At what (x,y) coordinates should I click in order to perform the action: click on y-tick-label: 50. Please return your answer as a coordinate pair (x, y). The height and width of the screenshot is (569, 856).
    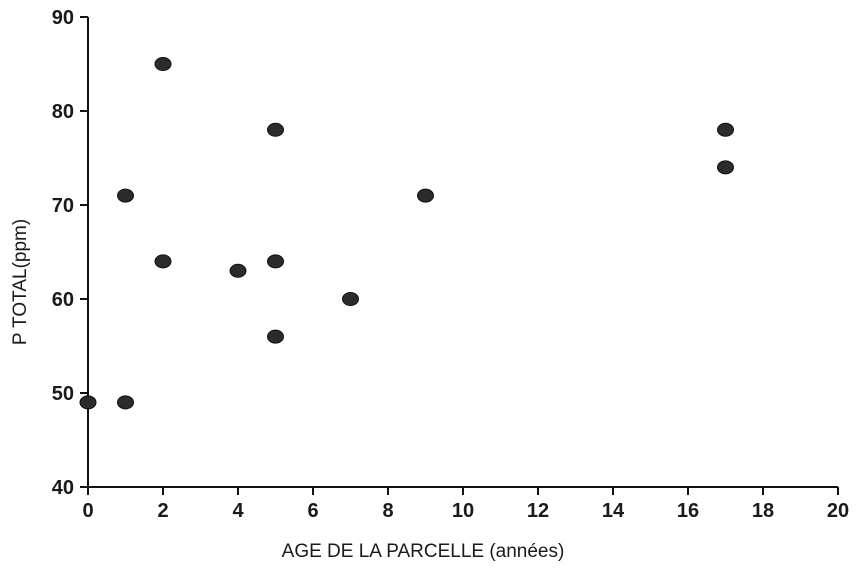
    Looking at the image, I should click on (63, 394).